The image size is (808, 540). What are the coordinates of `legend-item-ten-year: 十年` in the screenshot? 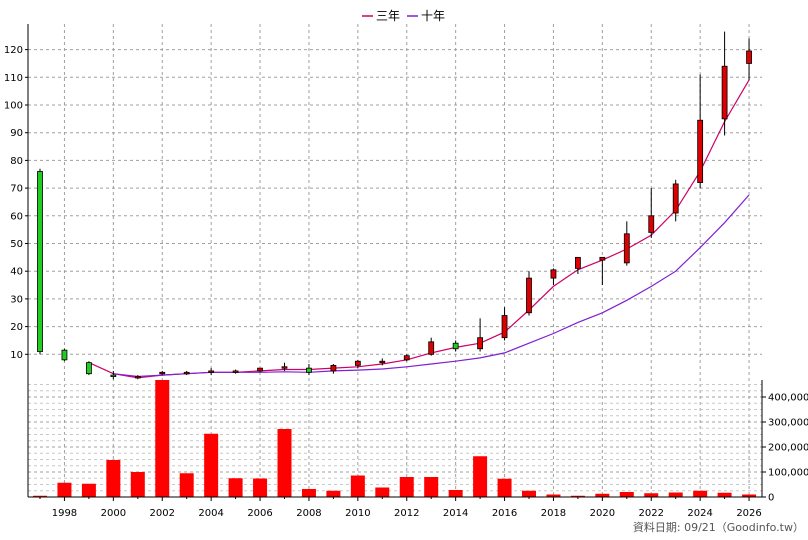 It's located at (426, 16).